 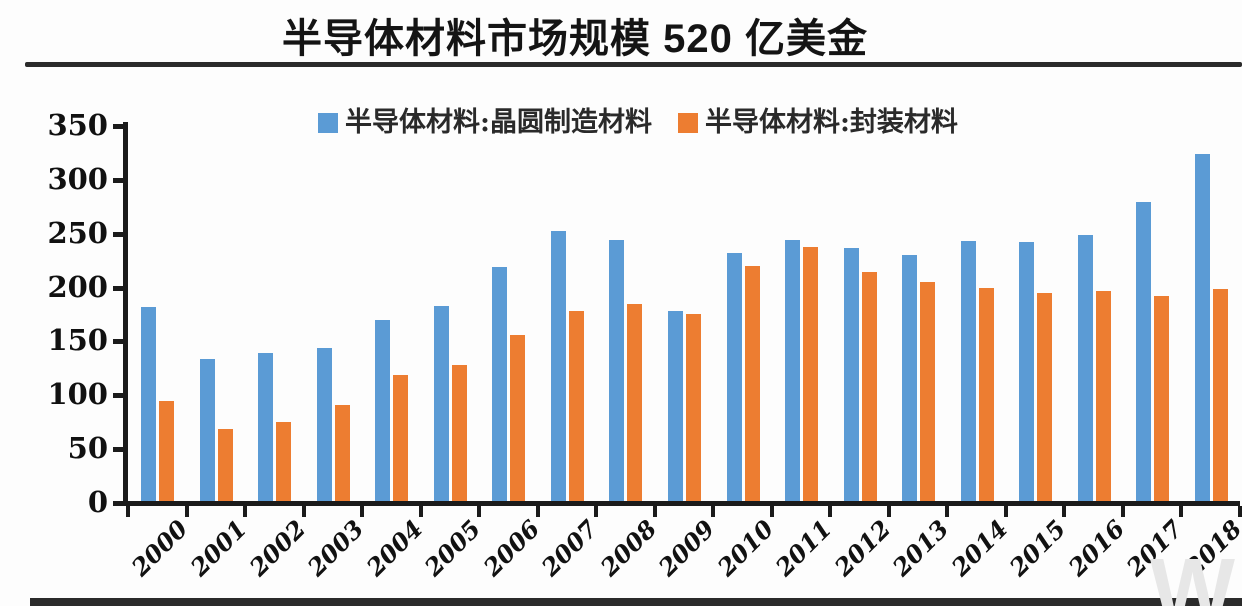 What do you see at coordinates (383, 410) in the screenshot?
I see `bar-wafer-2004` at bounding box center [383, 410].